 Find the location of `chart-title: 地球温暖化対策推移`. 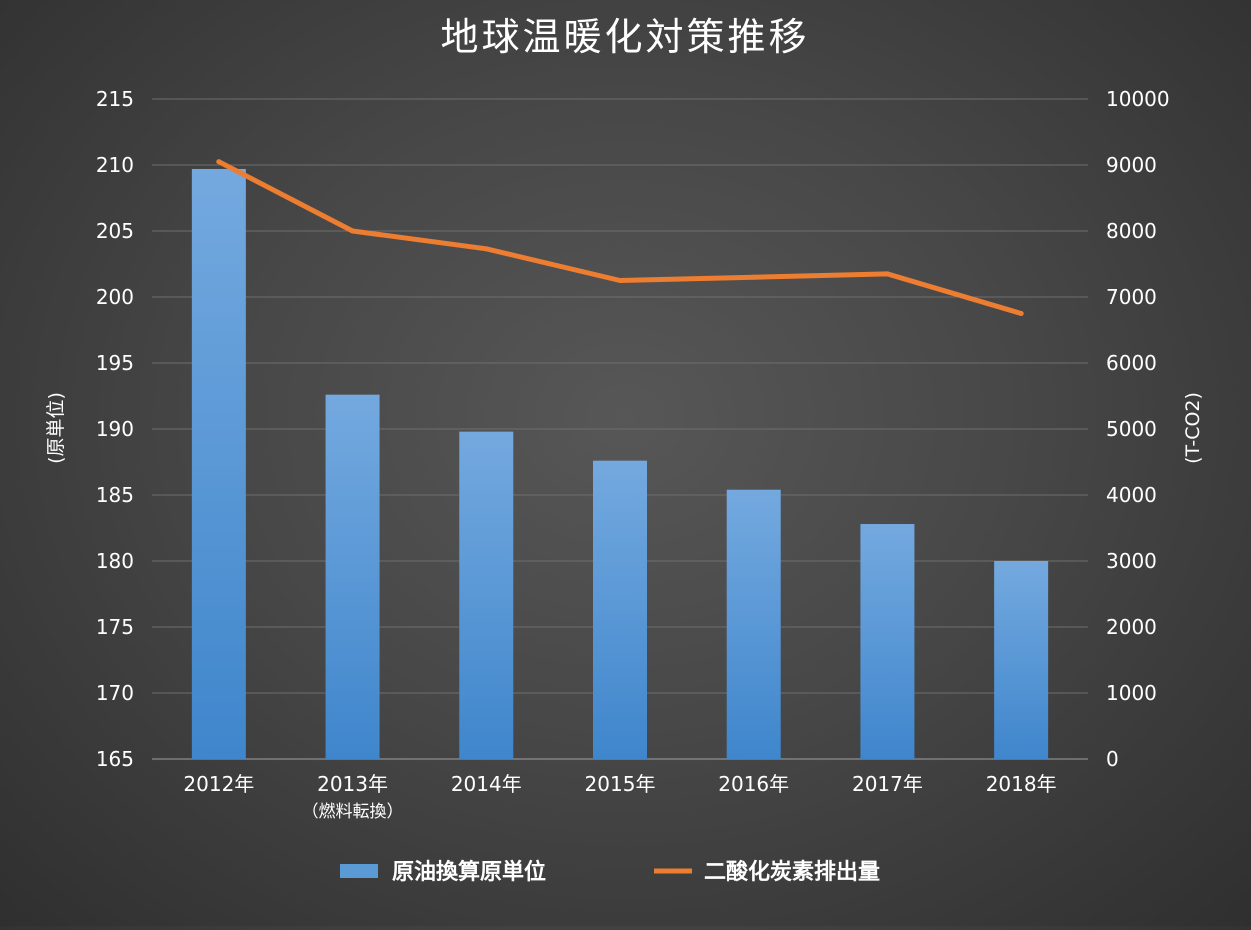

chart-title: 地球温暖化対策推移 is located at coordinates (624, 37).